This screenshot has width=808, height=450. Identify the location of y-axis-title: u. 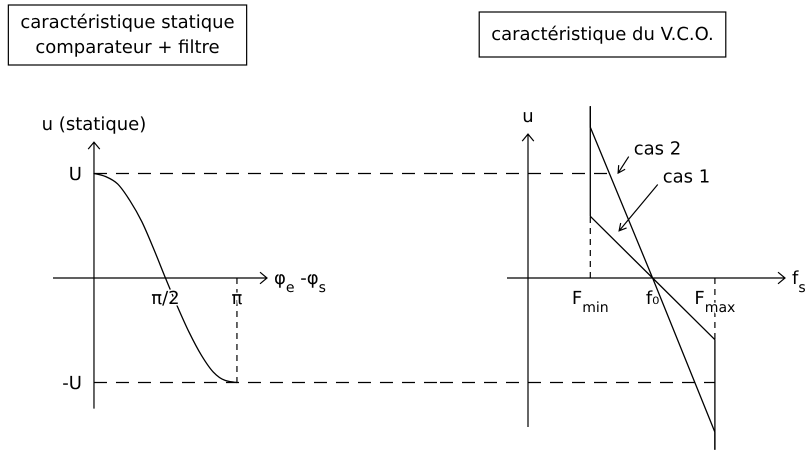
(528, 117).